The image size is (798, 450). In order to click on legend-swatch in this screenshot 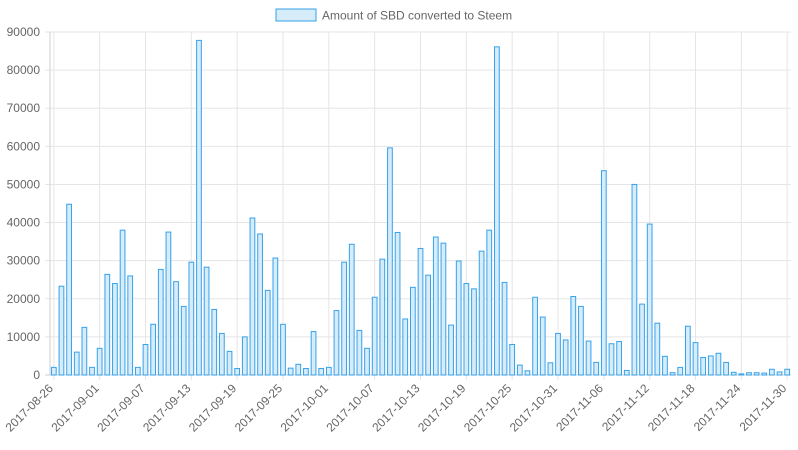, I will do `click(296, 15)`.